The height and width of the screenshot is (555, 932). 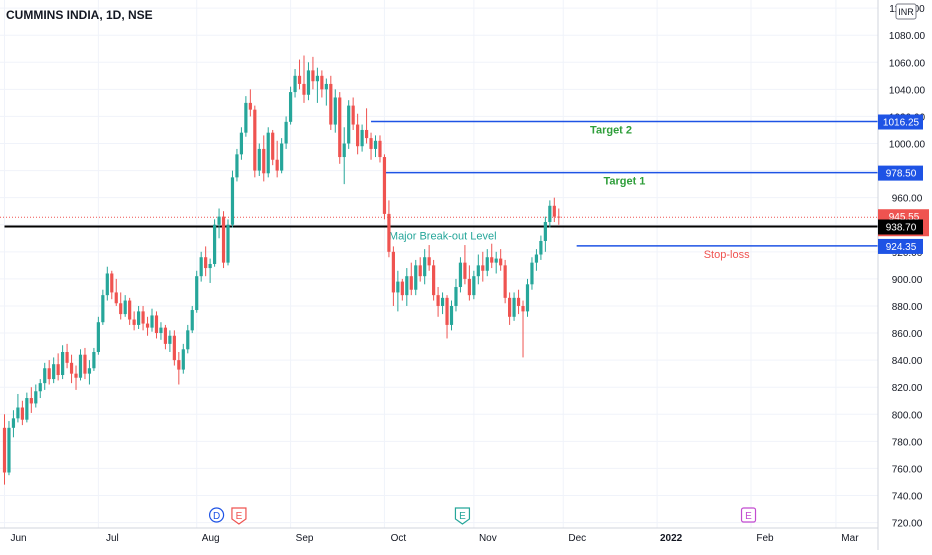 I want to click on x-tick-label: Oct, so click(x=399, y=538).